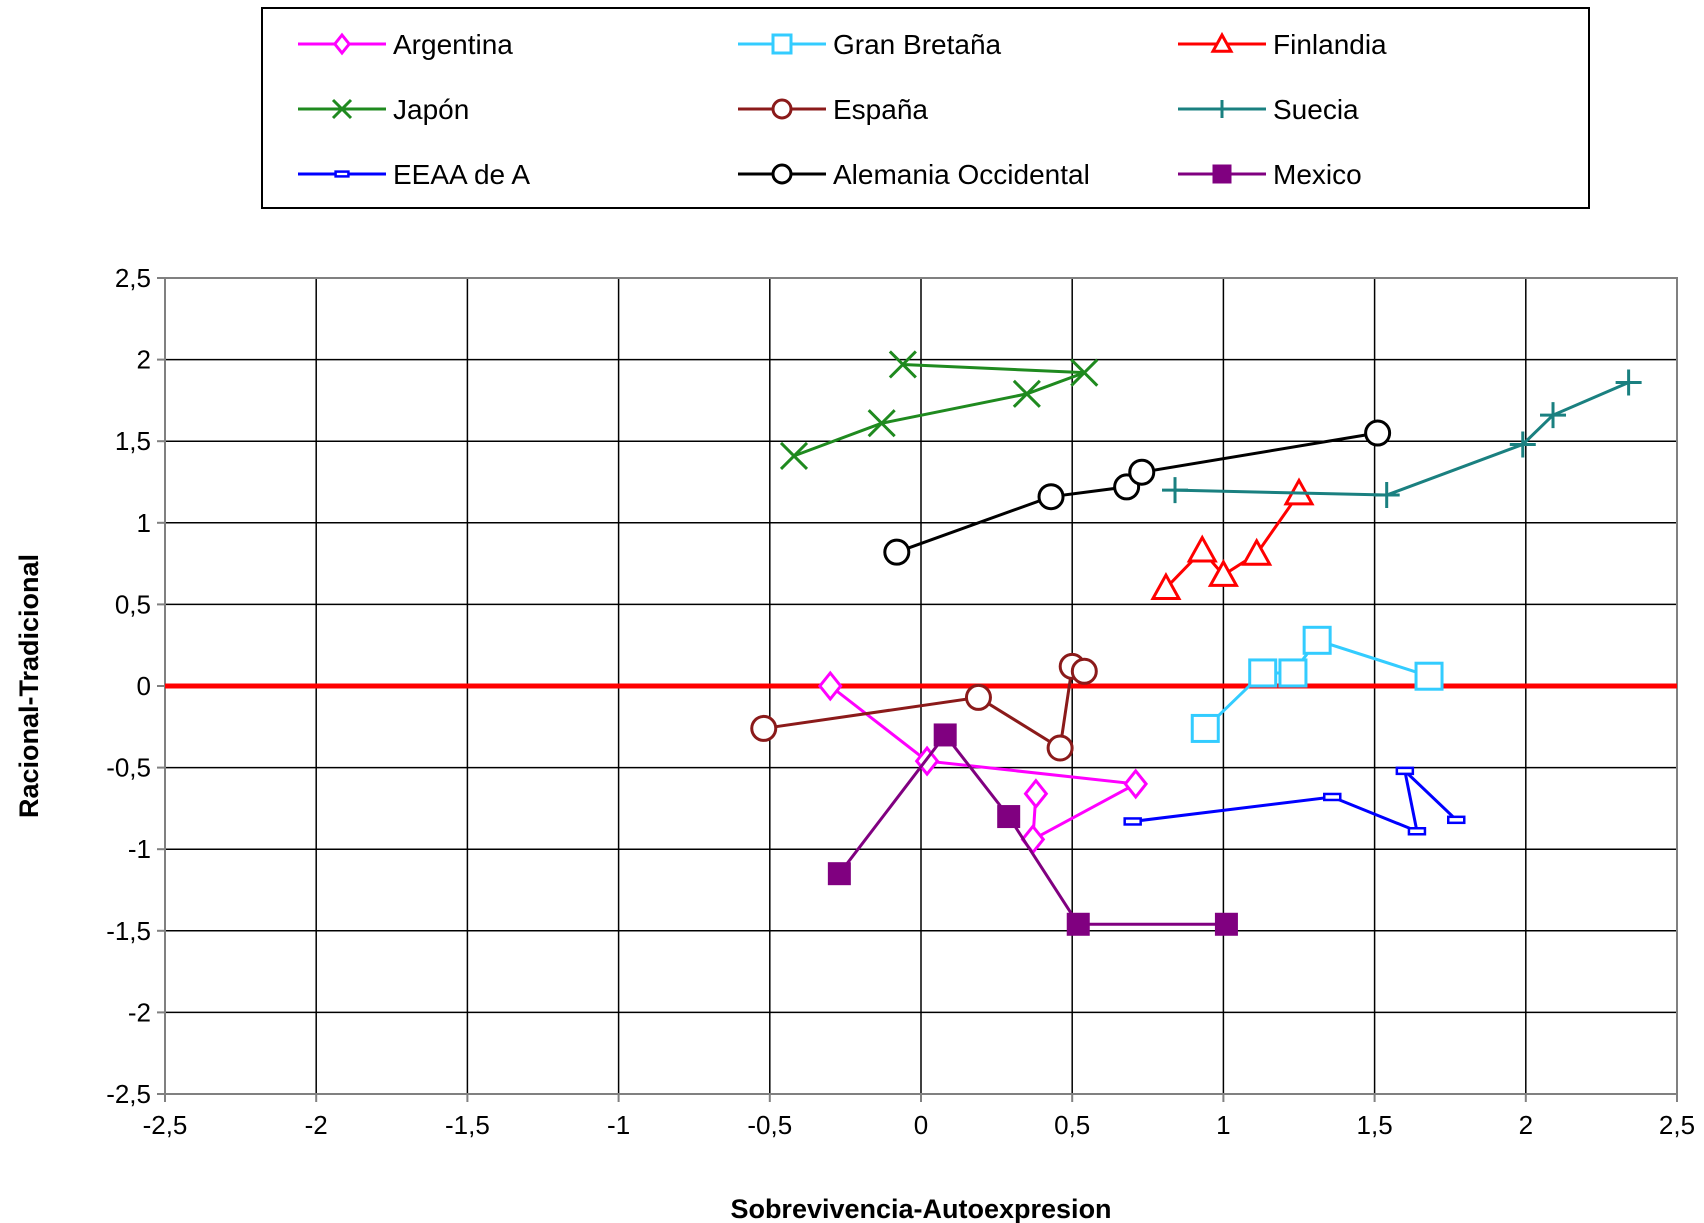 The width and height of the screenshot is (1704, 1223). What do you see at coordinates (128, 931) in the screenshot?
I see `y-tick-label: -1,5` at bounding box center [128, 931].